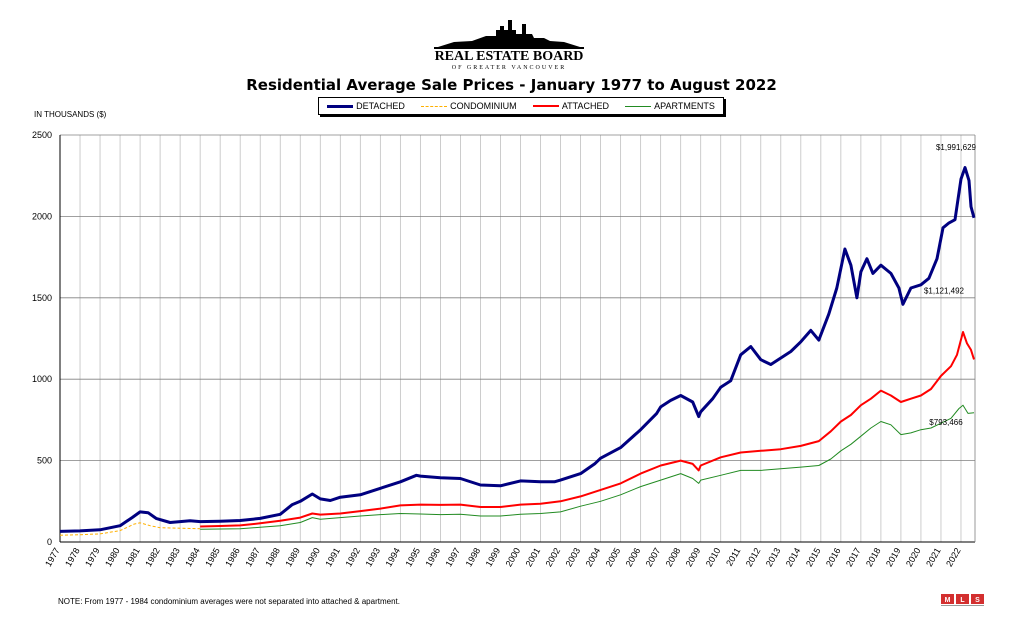 The height and width of the screenshot is (617, 1023). I want to click on svg-text: S, so click(977, 600).